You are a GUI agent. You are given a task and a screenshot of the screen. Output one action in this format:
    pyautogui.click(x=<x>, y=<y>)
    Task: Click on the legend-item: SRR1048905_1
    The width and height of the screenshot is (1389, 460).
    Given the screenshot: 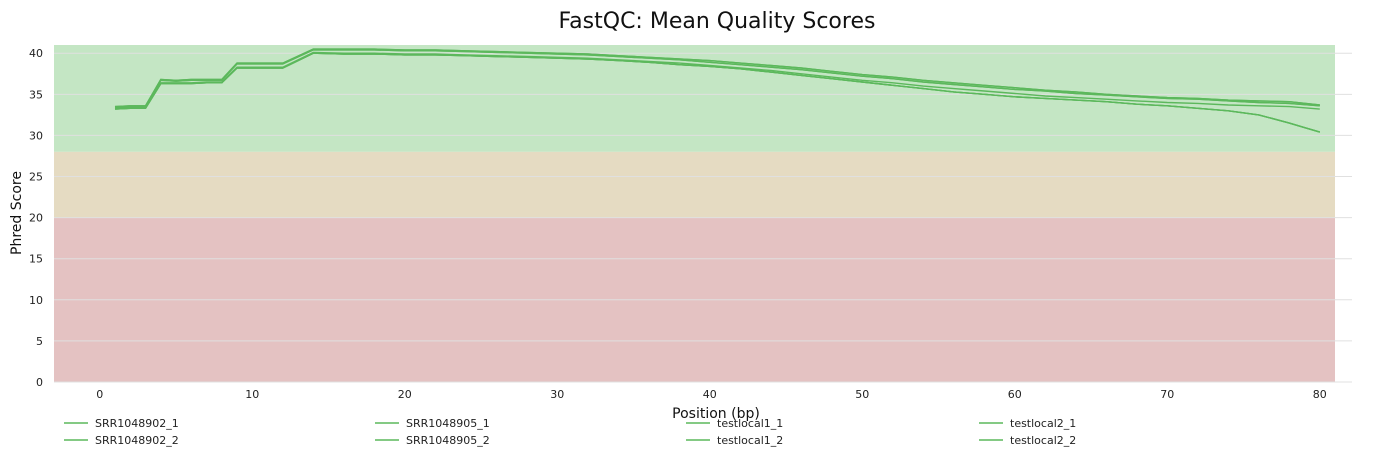 What is the action you would take?
    pyautogui.click(x=432, y=423)
    